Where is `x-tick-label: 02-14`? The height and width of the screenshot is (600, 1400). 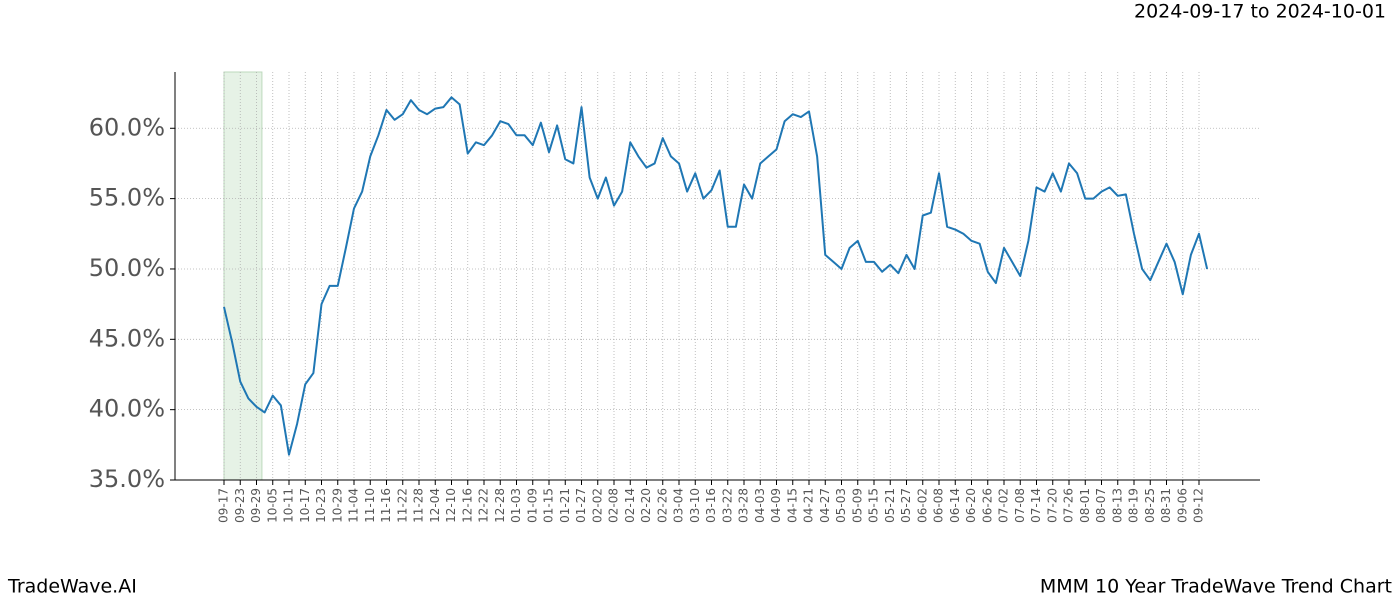
x-tick-label: 02-14 is located at coordinates (630, 505).